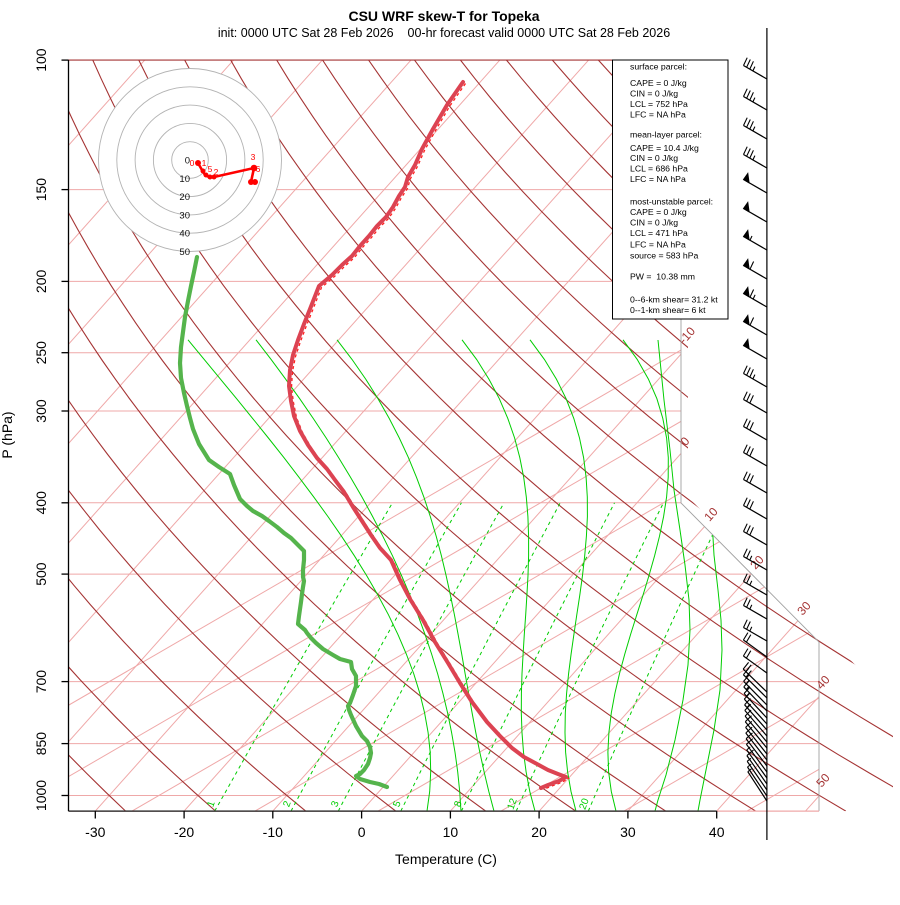 The image size is (900, 905). What do you see at coordinates (658, 67) in the screenshot?
I see `svg-text: surface parcel:` at bounding box center [658, 67].